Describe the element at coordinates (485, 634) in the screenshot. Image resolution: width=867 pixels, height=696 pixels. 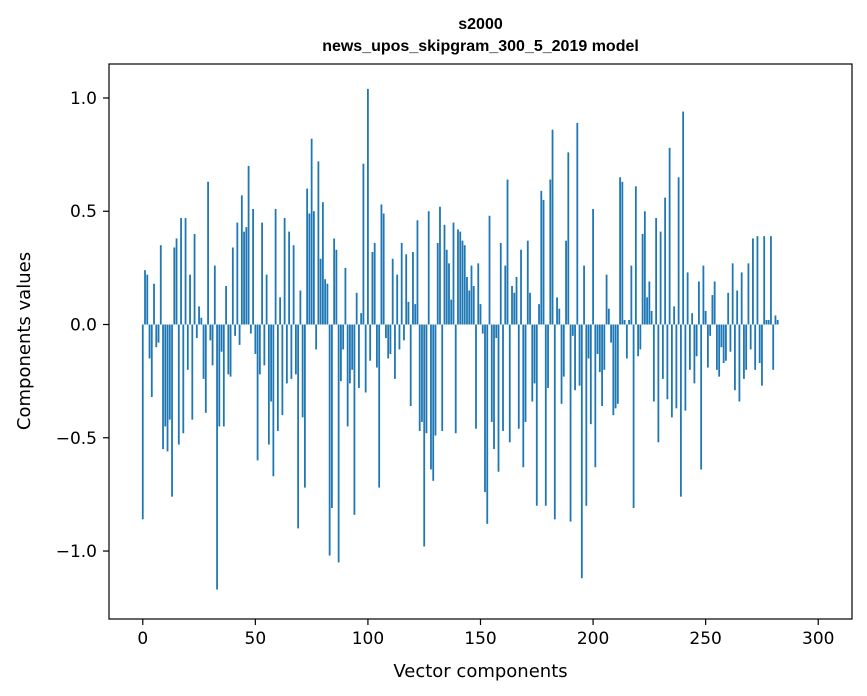
I see `x-axis: 0 50 100 150 200 250 300` at that location.